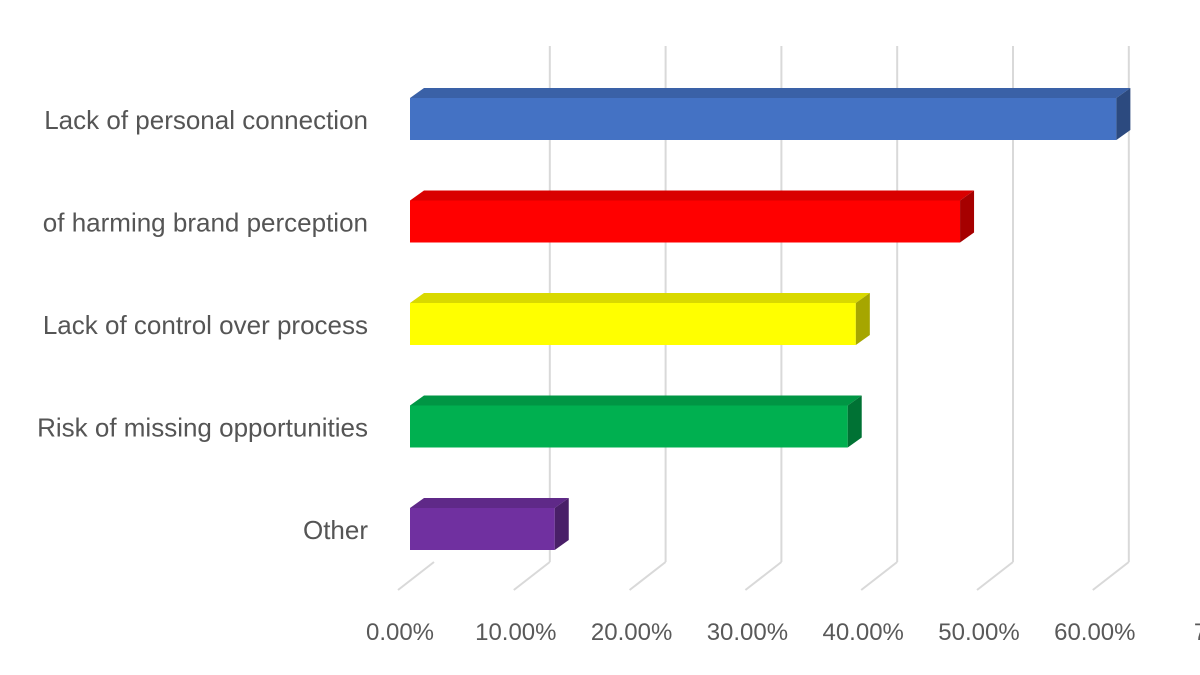  Describe the element at coordinates (515, 632) in the screenshot. I see `x-tick-label: 10.00%` at that location.